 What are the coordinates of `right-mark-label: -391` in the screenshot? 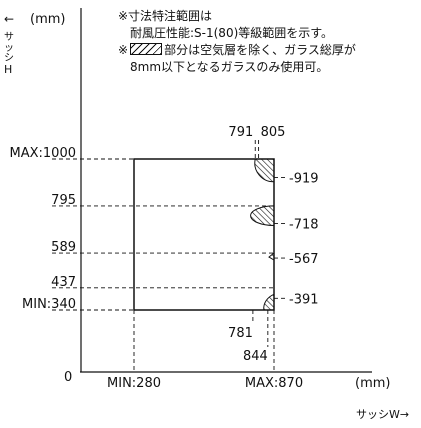 It's located at (304, 299).